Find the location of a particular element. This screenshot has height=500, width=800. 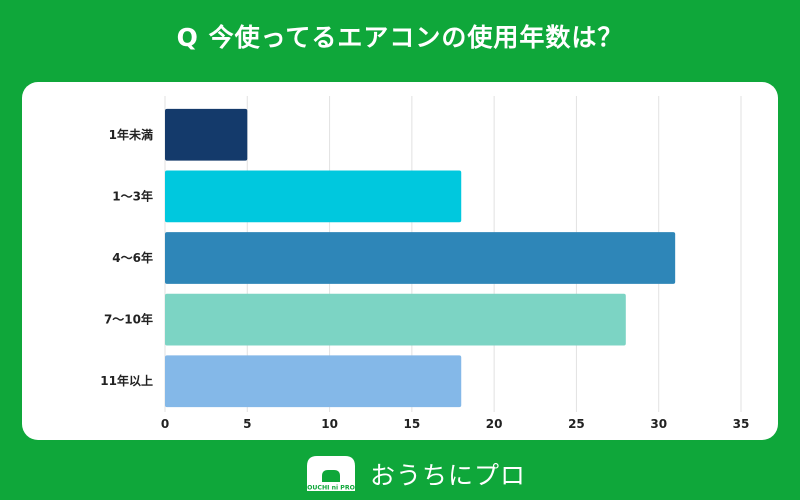

logo-icon-text: OUCHI ni PRO is located at coordinates (331, 488).